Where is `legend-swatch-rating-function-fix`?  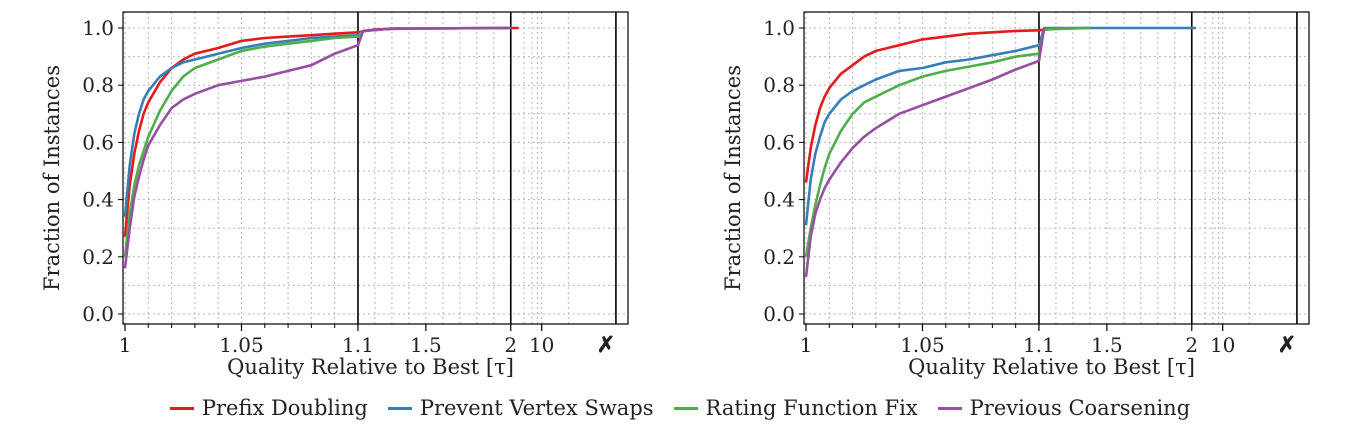
legend-swatch-rating-function-fix is located at coordinates (685, 408).